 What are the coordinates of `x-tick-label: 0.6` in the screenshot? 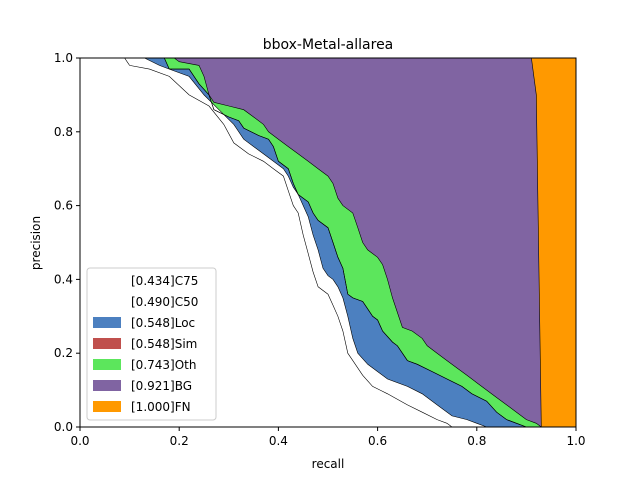 It's located at (377, 441).